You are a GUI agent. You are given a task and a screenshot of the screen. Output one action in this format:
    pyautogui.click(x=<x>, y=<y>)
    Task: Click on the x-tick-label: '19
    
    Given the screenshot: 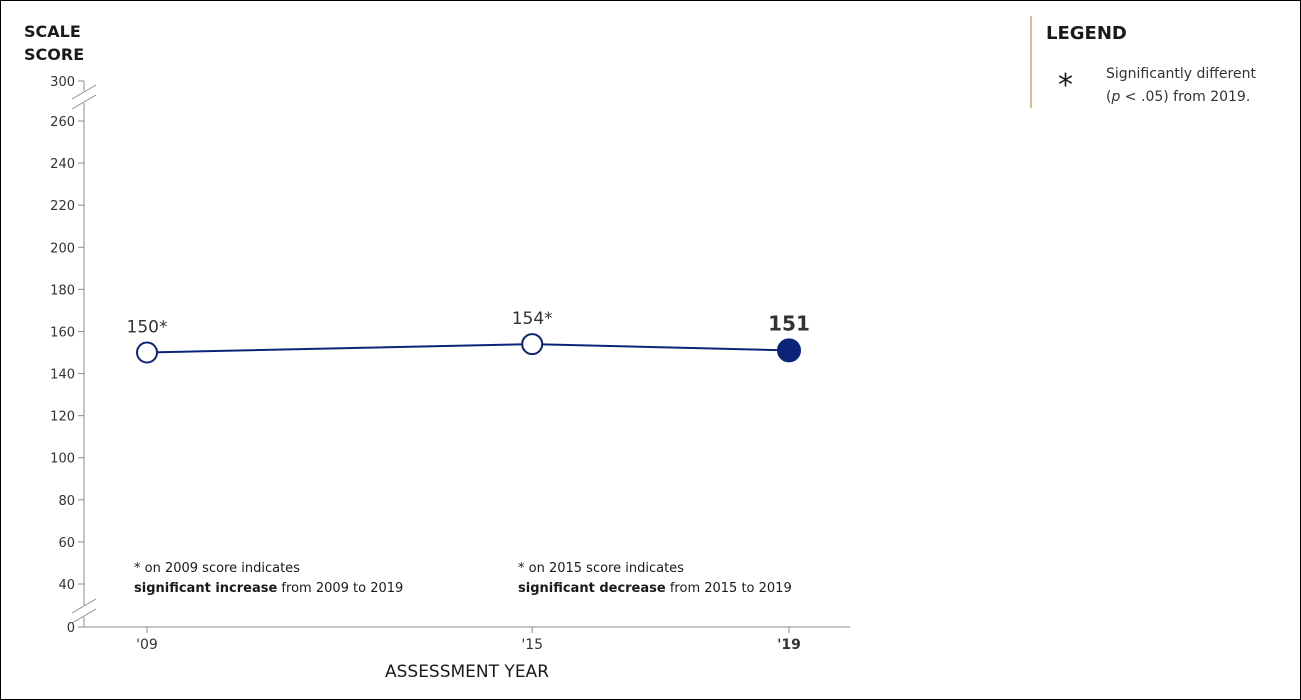 What is the action you would take?
    pyautogui.click(x=789, y=645)
    